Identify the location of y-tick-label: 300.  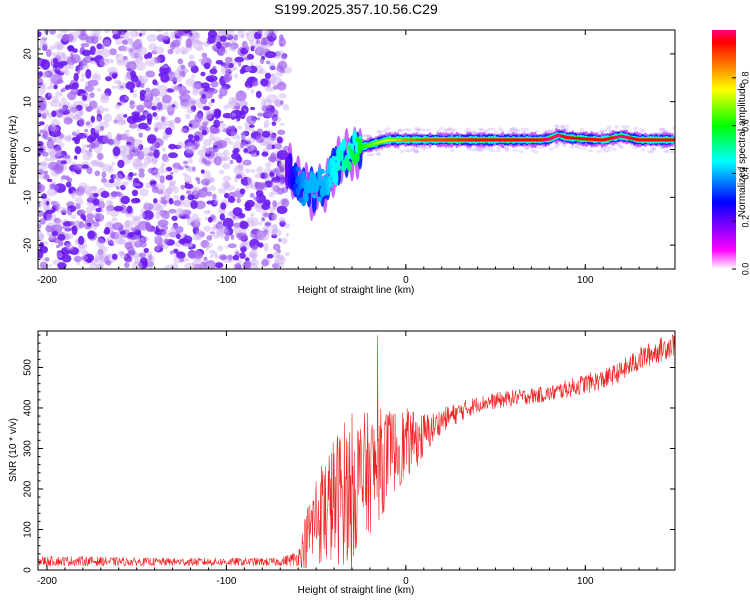
(28, 448).